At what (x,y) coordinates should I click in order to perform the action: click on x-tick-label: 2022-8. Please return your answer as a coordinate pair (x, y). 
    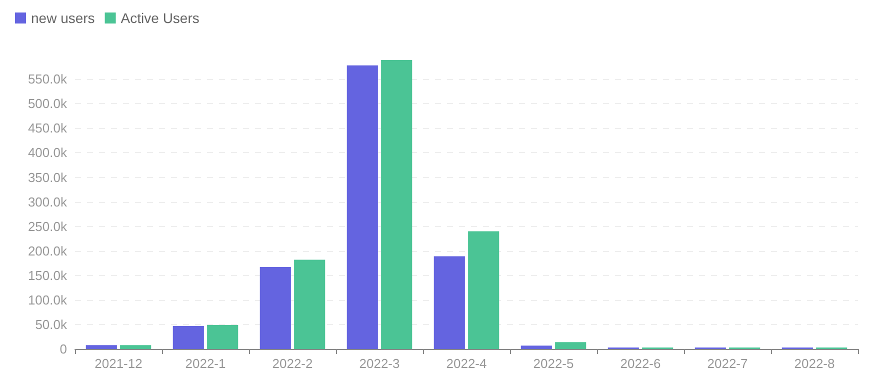
    Looking at the image, I should click on (814, 363).